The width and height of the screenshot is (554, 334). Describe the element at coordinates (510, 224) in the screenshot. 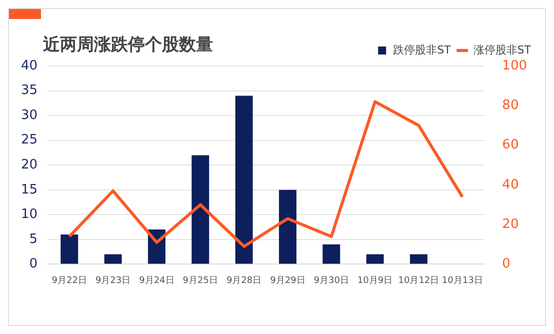

I see `y2-tick-label: 20` at that location.